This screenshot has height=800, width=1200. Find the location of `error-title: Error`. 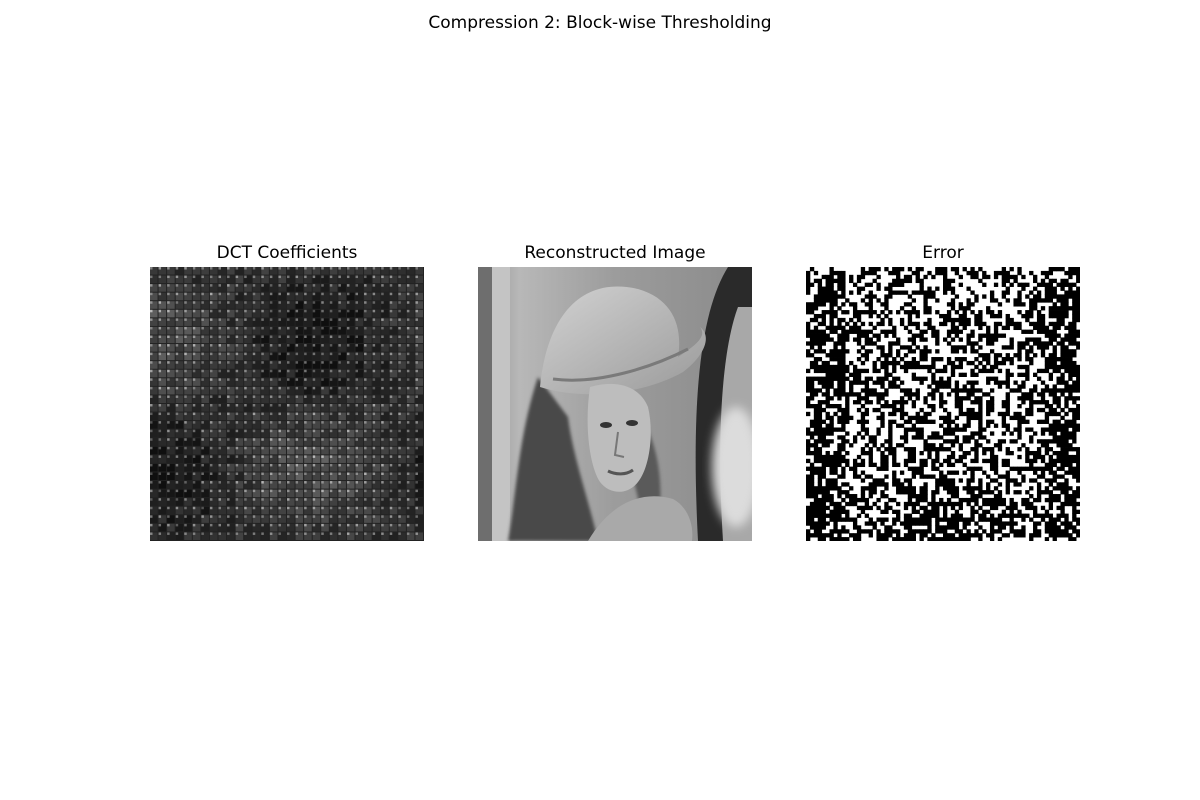

error-title: Error is located at coordinates (943, 253).